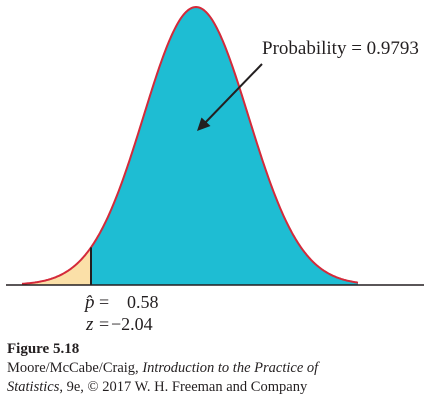 The height and width of the screenshot is (402, 431). What do you see at coordinates (104, 324) in the screenshot?
I see `z-equals: =` at bounding box center [104, 324].